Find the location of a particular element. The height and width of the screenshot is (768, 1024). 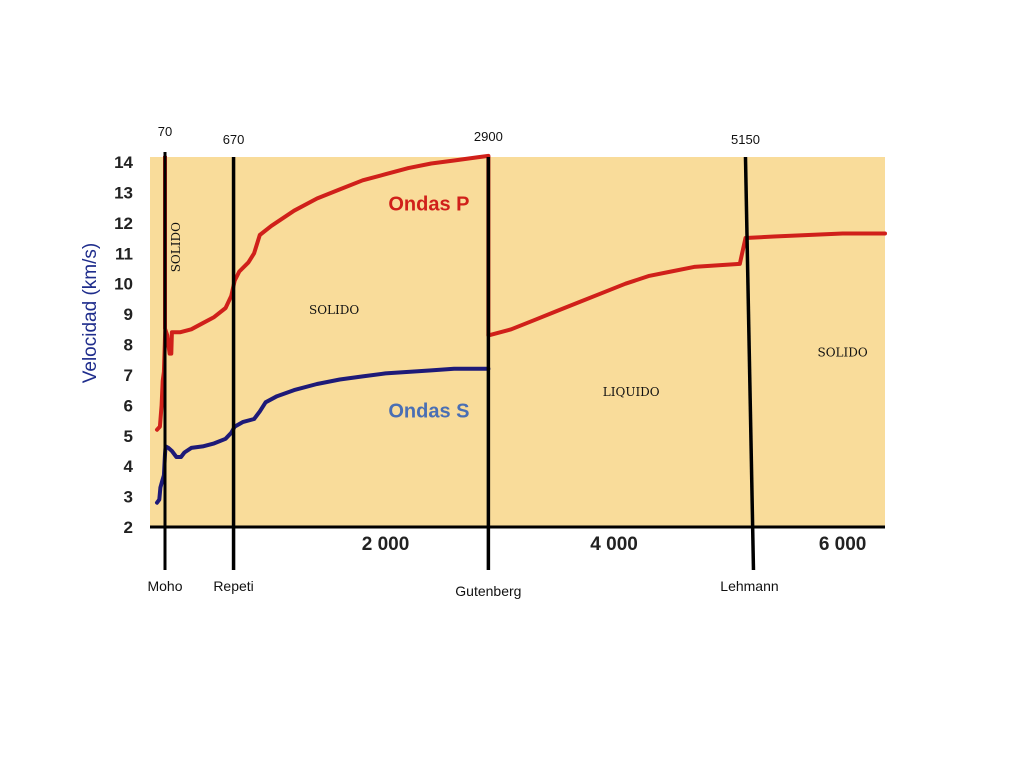

y-tick-label: 5 is located at coordinates (128, 436).